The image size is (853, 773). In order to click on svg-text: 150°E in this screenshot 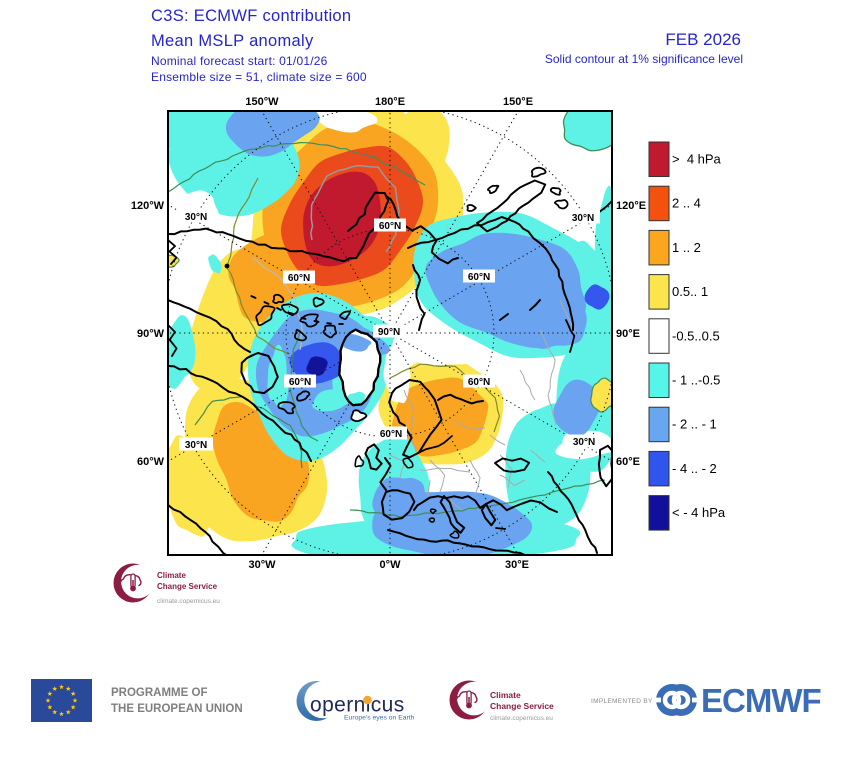, I will do `click(518, 102)`.